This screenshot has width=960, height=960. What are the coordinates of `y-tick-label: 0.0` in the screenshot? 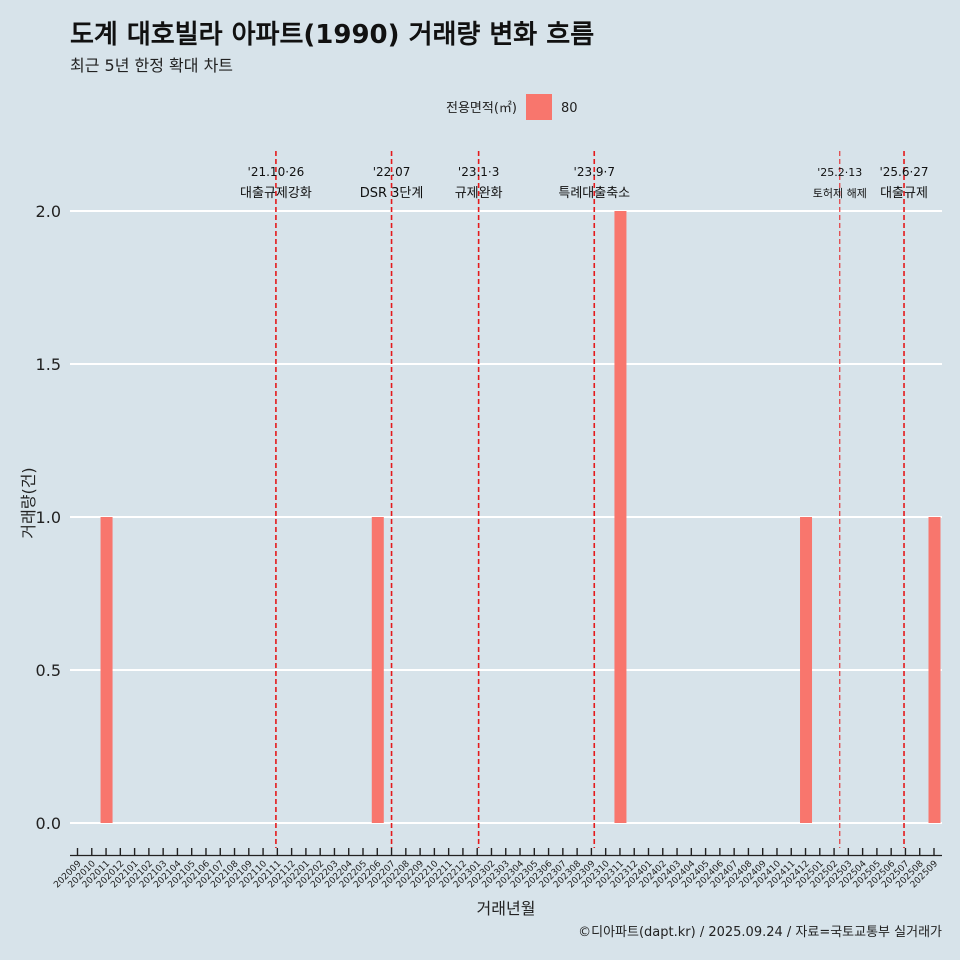 It's located at (48, 823).